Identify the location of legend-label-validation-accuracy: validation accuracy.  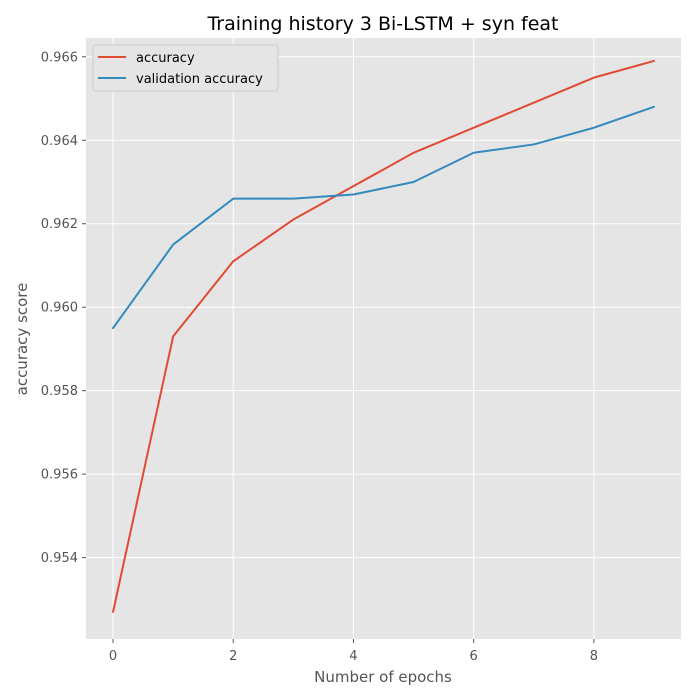
(199, 79).